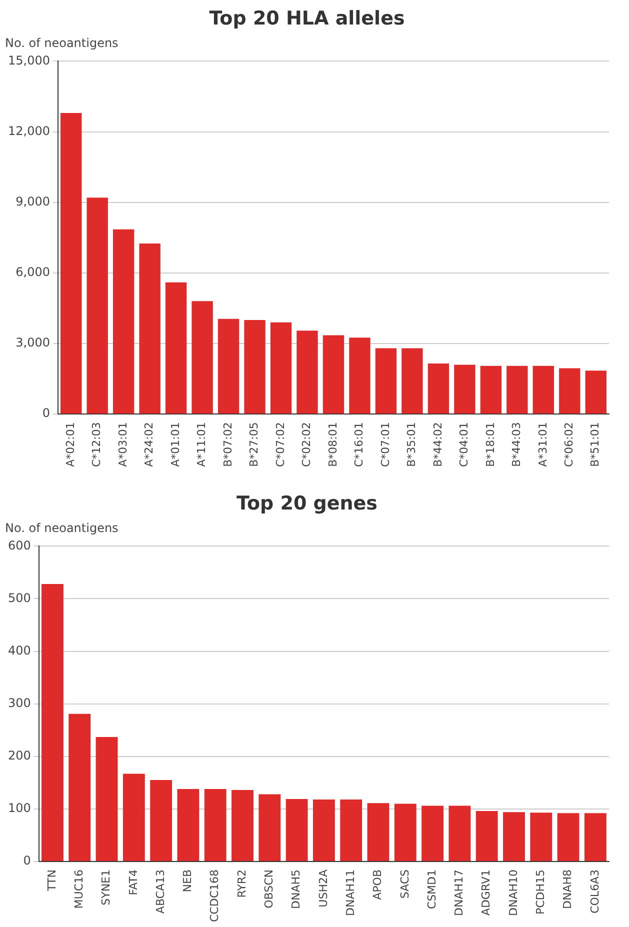 The image size is (629, 927). What do you see at coordinates (19, 597) in the screenshot?
I see `y-tick-label: 500` at bounding box center [19, 597].